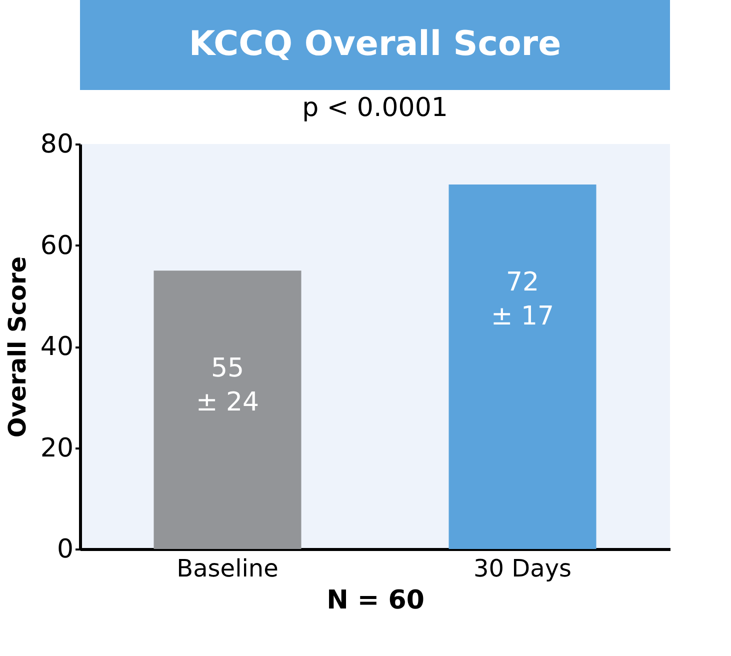  I want to click on y-tick-label: 40, so click(57, 347).